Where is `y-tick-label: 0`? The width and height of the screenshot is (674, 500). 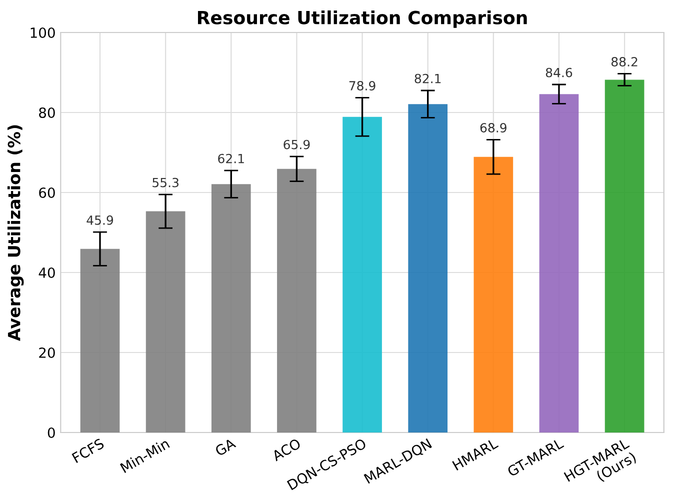
y-tick-label: 0 is located at coordinates (51, 432).